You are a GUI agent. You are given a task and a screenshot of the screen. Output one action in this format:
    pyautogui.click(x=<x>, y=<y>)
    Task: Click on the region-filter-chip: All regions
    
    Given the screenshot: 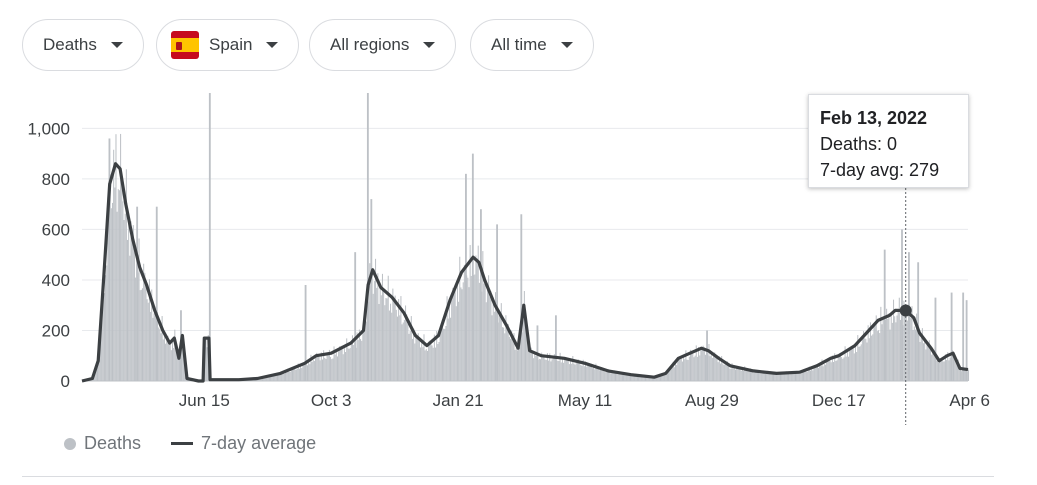 What is the action you would take?
    pyautogui.click(x=383, y=45)
    